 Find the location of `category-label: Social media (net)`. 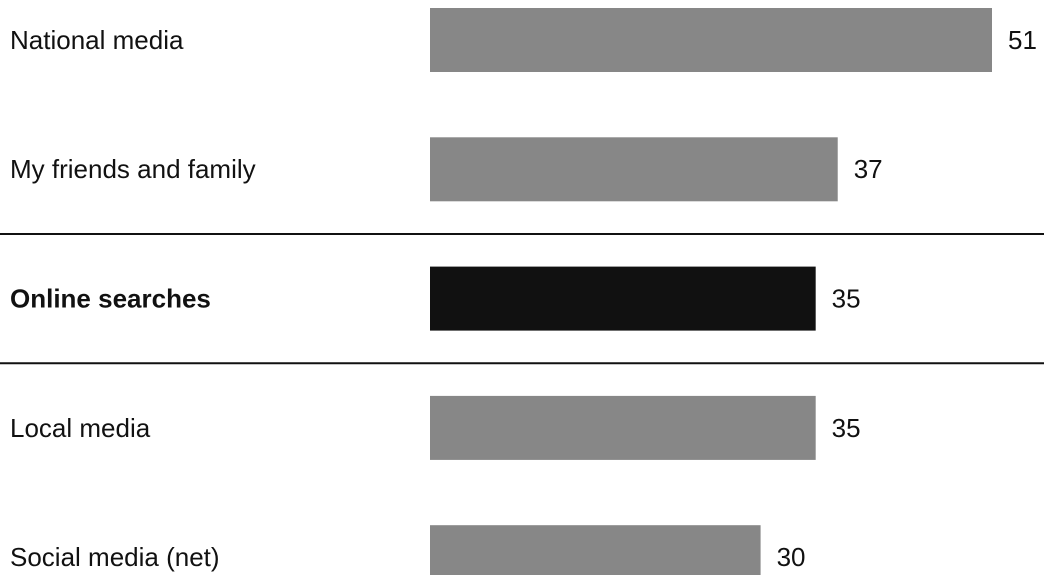

category-label: Social media (net) is located at coordinates (115, 557).